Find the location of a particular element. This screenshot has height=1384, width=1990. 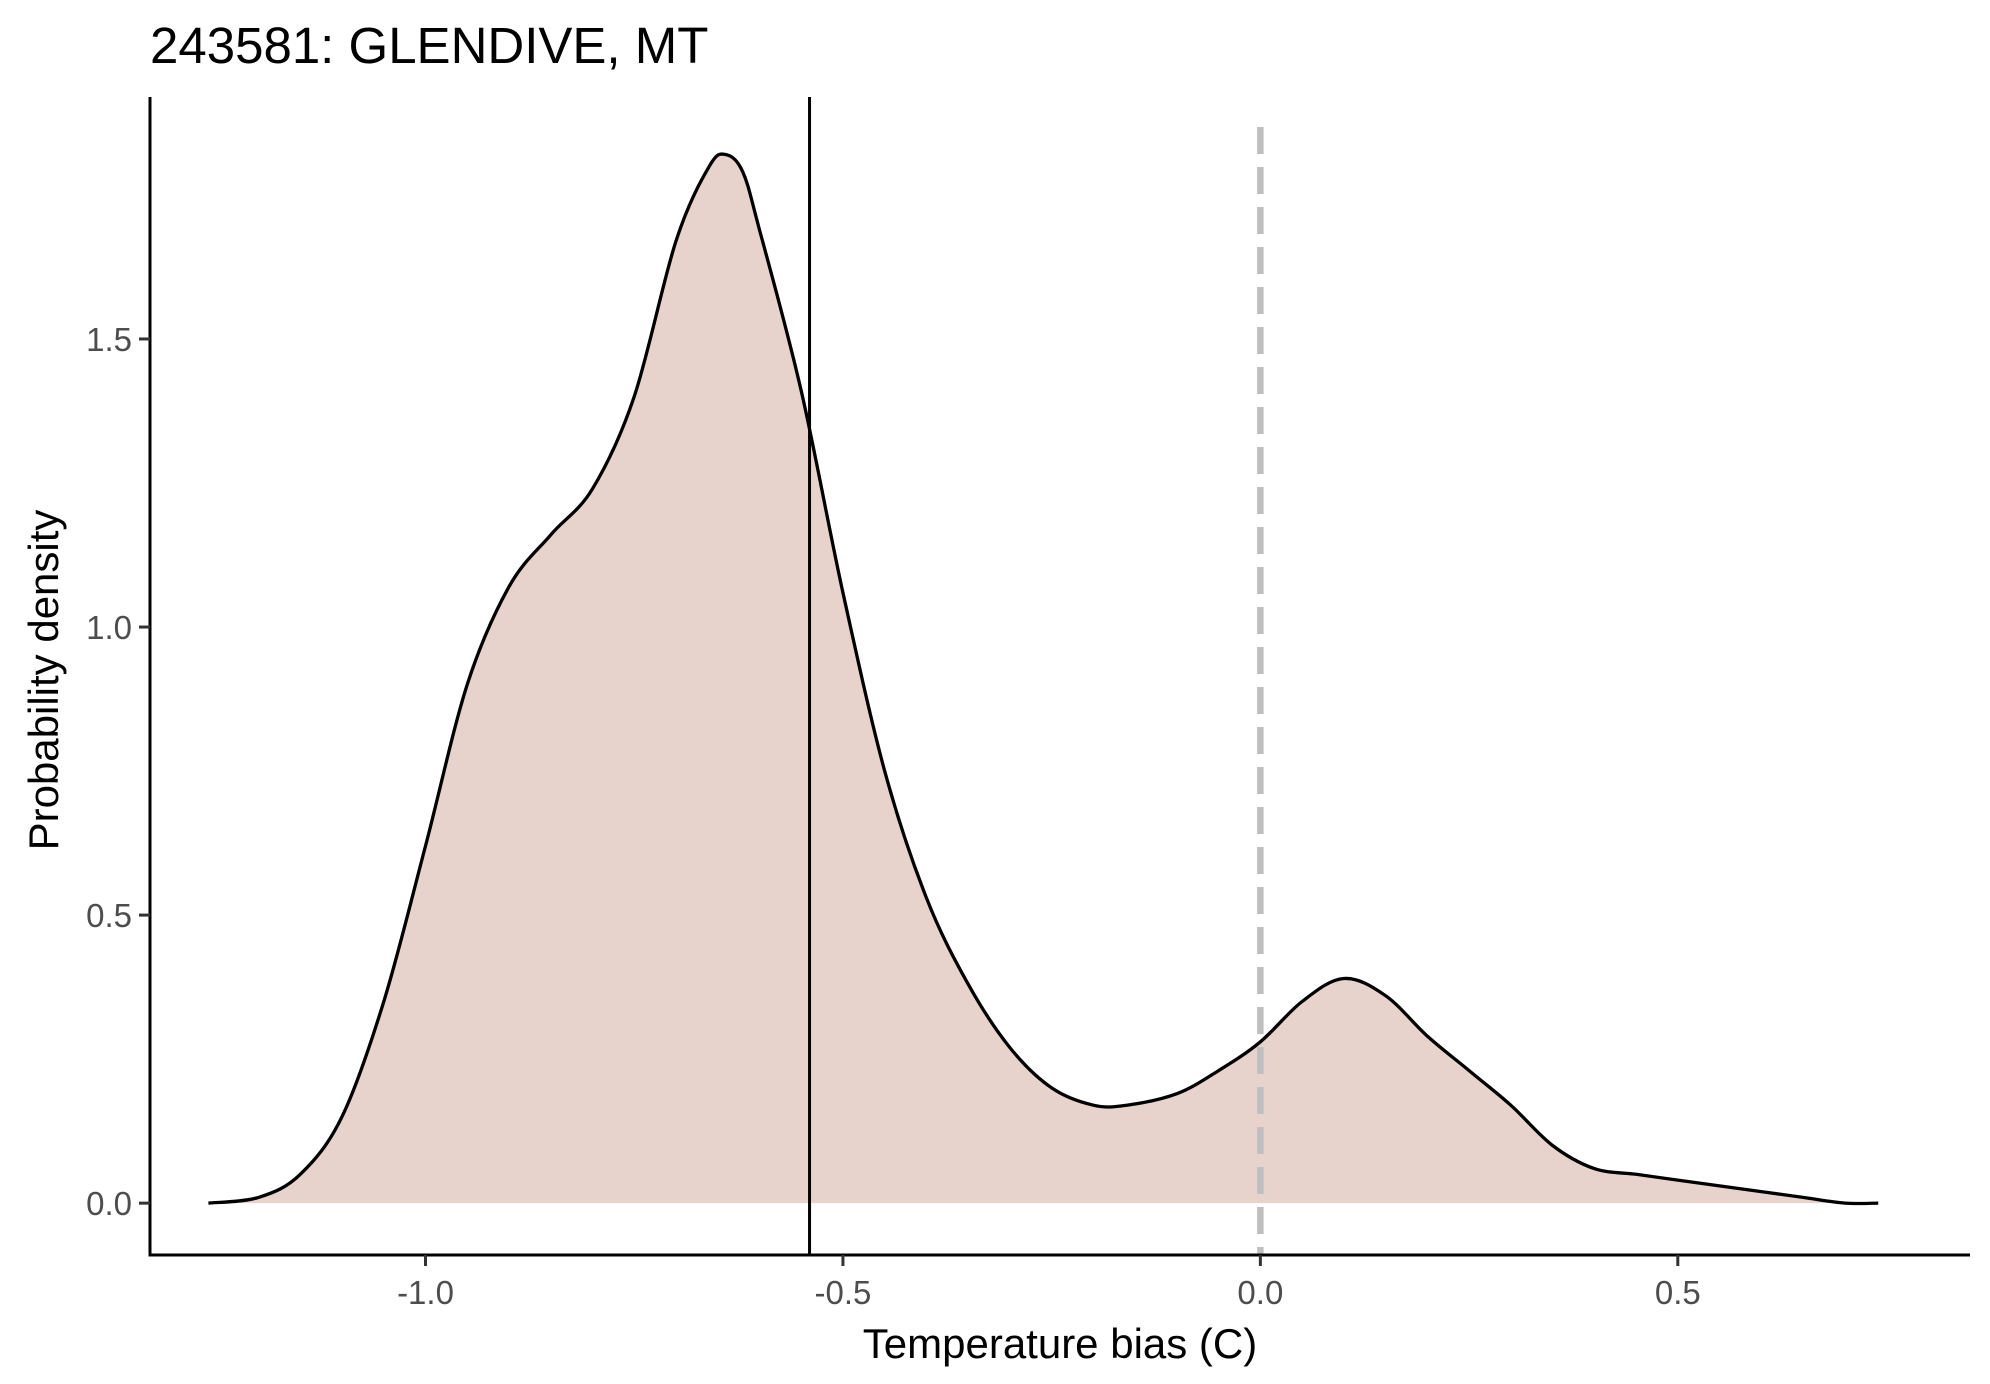

x-tick-label: 0.5 is located at coordinates (1678, 1292).